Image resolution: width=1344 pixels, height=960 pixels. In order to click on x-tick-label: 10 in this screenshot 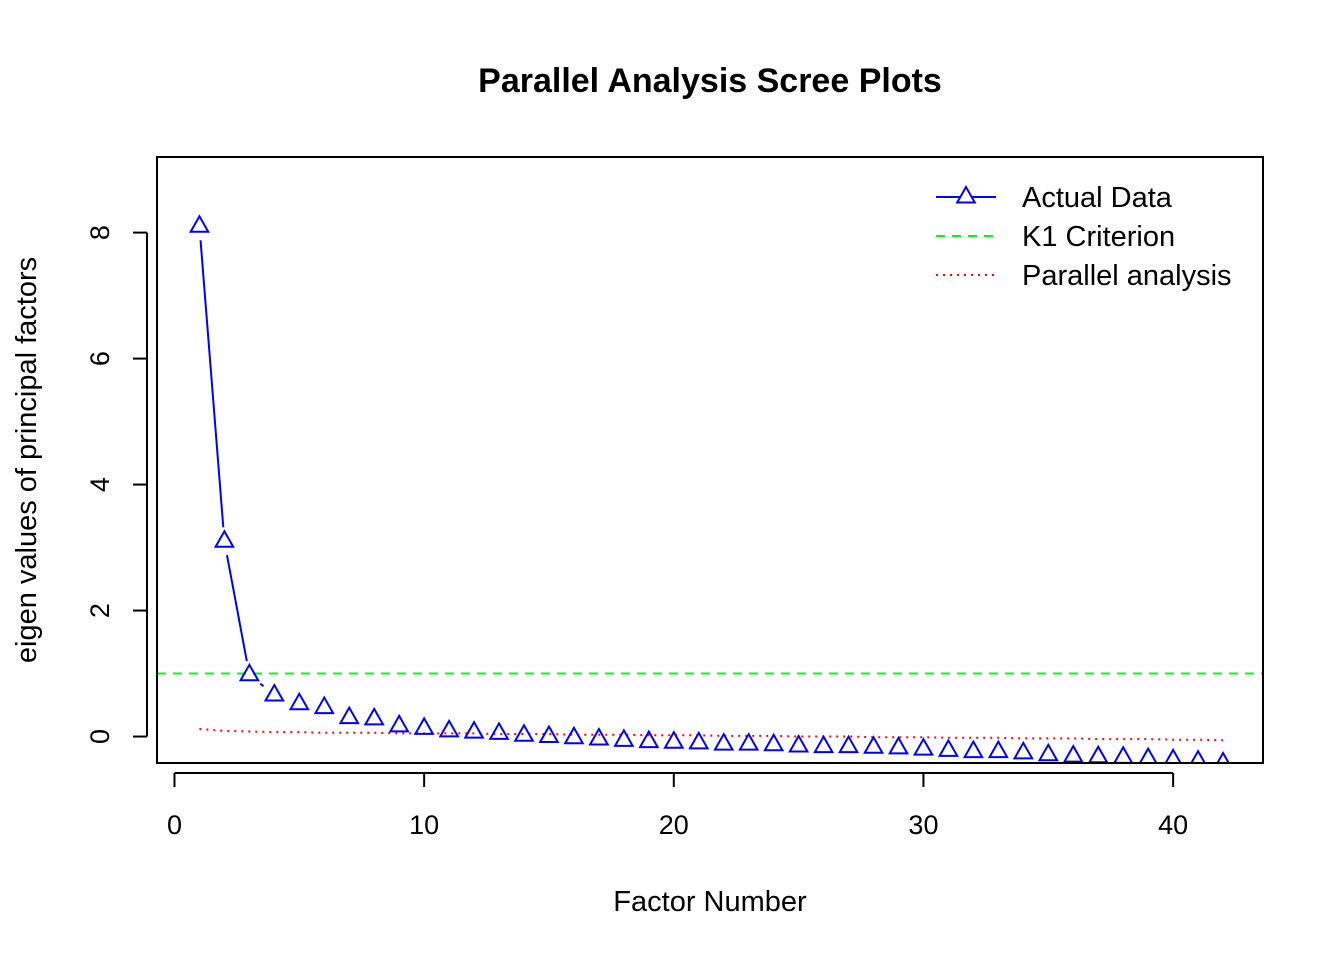, I will do `click(424, 825)`.